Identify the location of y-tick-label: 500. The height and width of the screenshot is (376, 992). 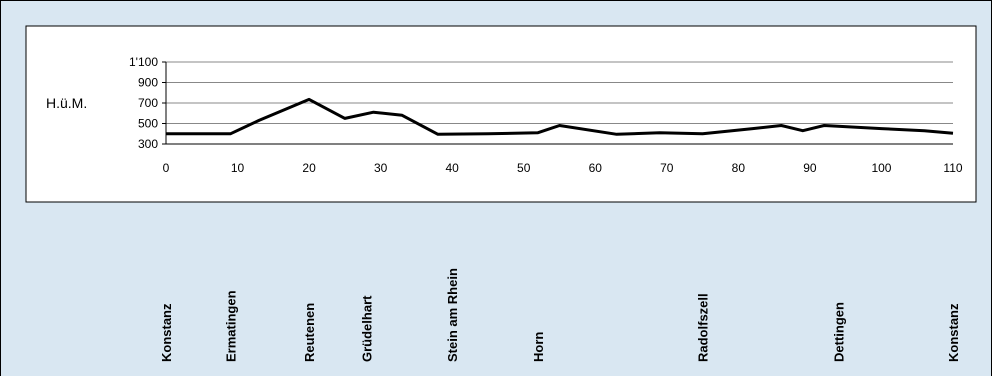
(148, 124).